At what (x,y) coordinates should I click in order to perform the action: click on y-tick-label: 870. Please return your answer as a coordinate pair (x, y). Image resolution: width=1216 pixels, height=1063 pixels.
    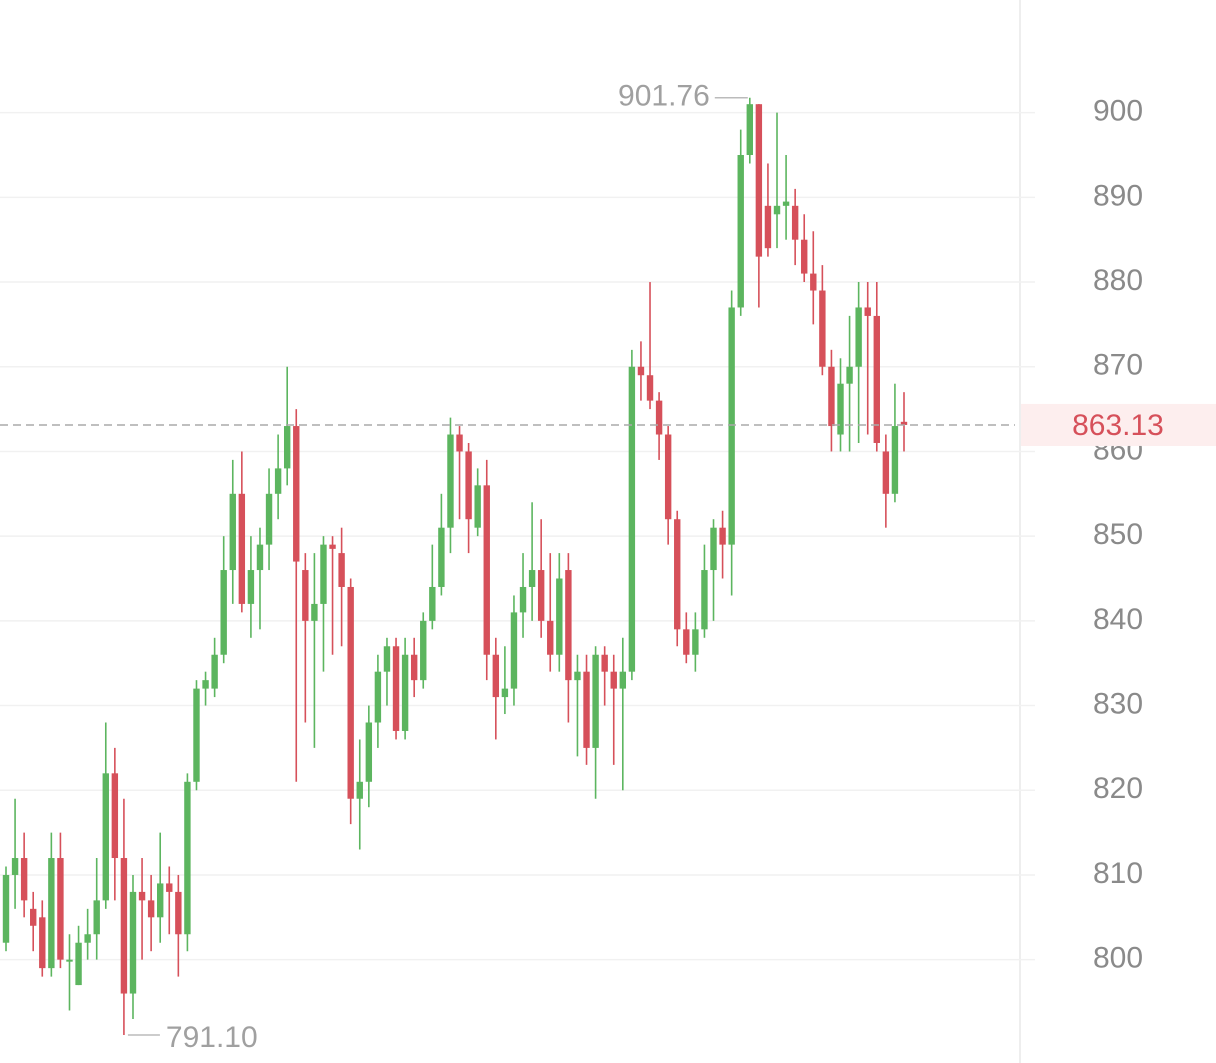
    Looking at the image, I should click on (1118, 365).